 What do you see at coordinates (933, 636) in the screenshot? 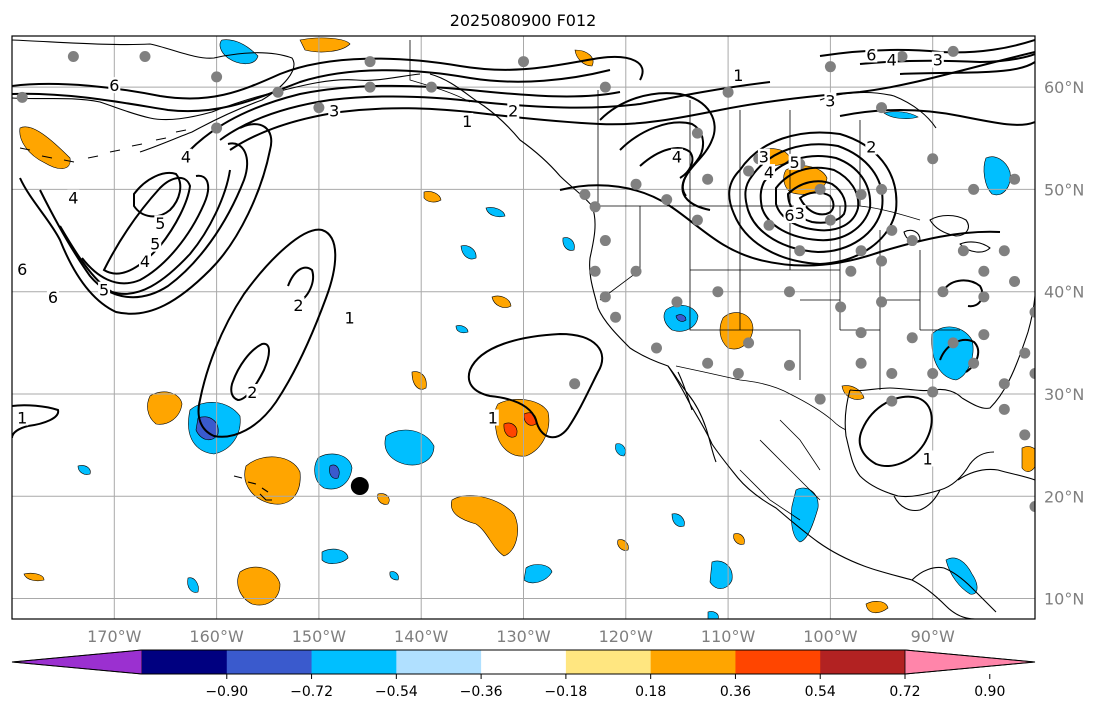
I see `longitude-tick-label: 90°W` at bounding box center [933, 636].